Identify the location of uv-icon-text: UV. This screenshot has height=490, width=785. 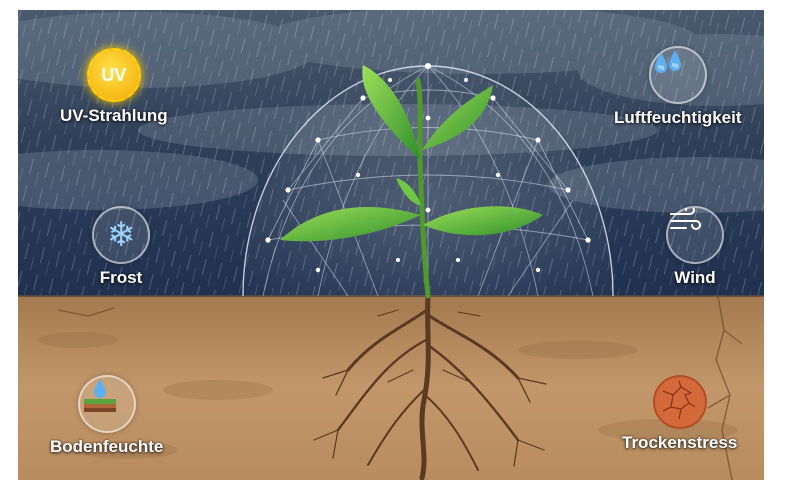
(114, 74).